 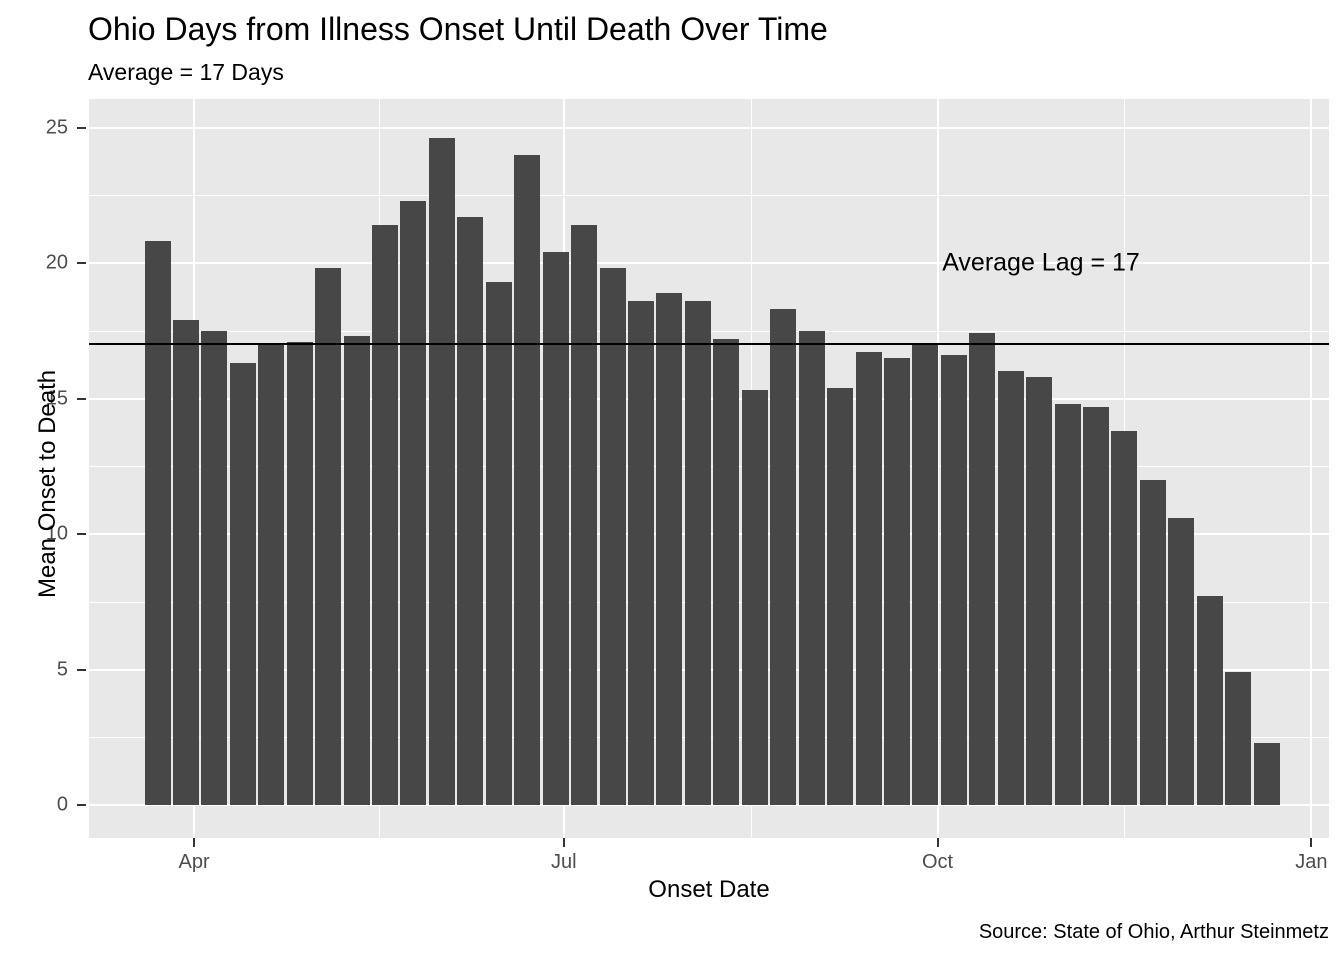 What do you see at coordinates (56, 533) in the screenshot?
I see `y-tick-label: 10` at bounding box center [56, 533].